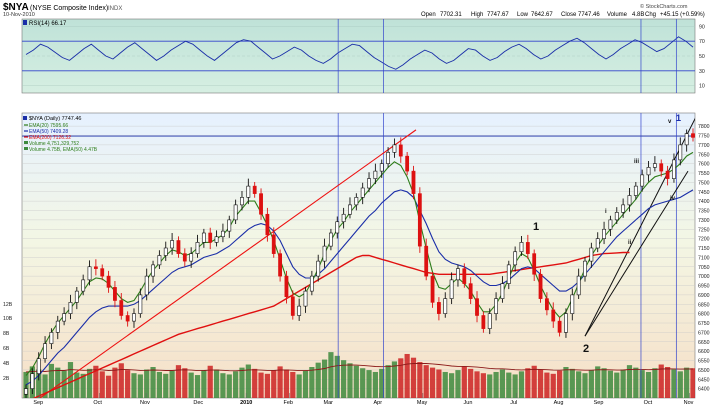 The image size is (721, 410). I want to click on price-tick-label: 6800, so click(704, 315).